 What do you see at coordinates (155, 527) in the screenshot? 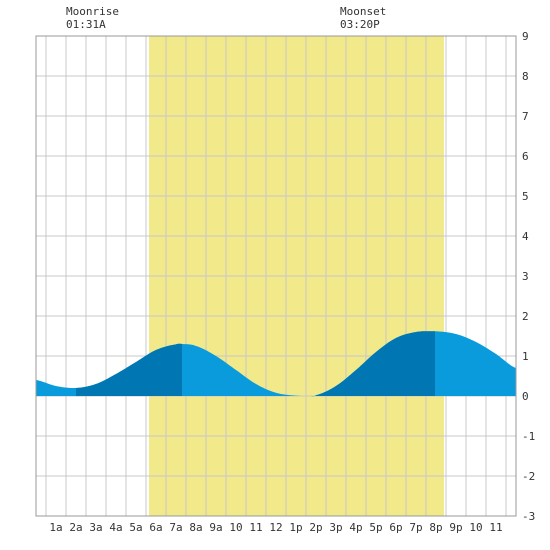
I see `x-tick-label: 6a` at bounding box center [155, 527].